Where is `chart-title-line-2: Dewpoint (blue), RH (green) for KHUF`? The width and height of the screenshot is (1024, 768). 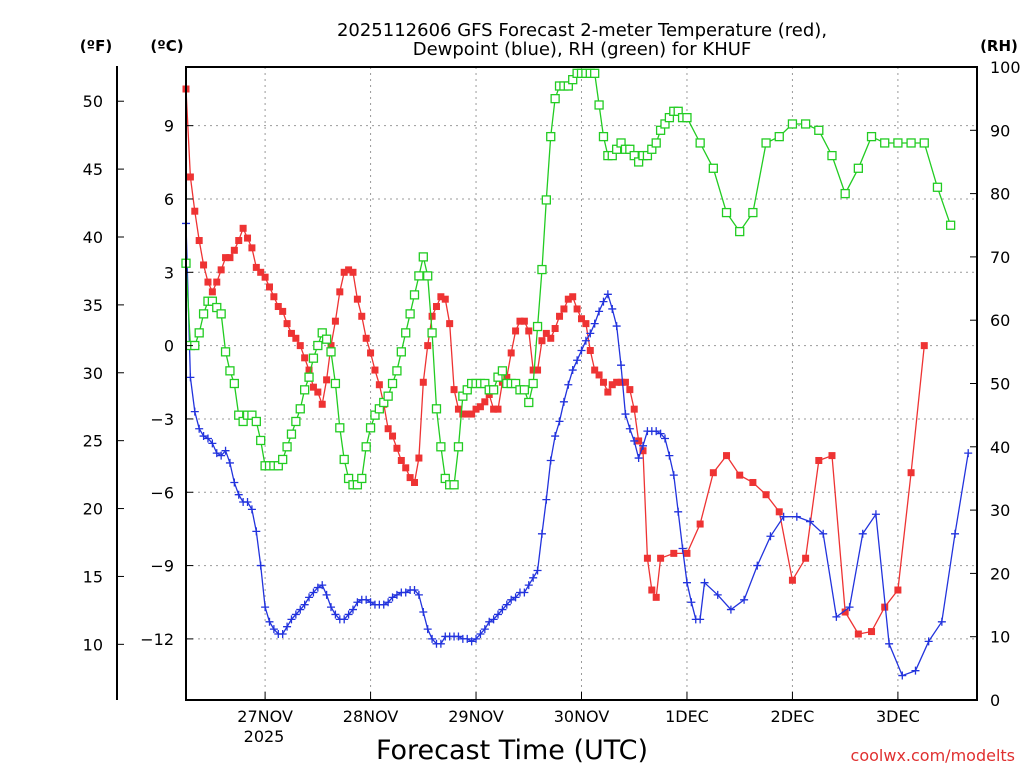
chart-title-line-2: Dewpoint (blue), RH (green) for KHUF is located at coordinates (582, 49).